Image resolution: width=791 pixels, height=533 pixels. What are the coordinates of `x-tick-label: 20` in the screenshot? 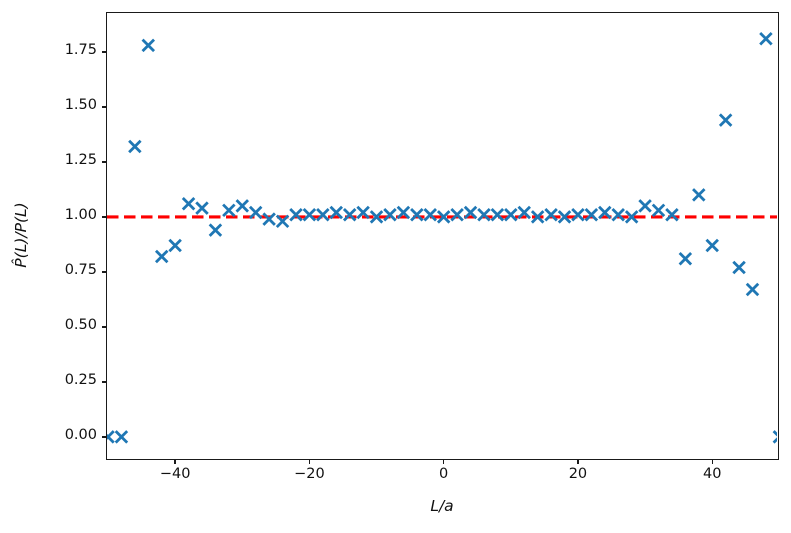 It's located at (578, 474).